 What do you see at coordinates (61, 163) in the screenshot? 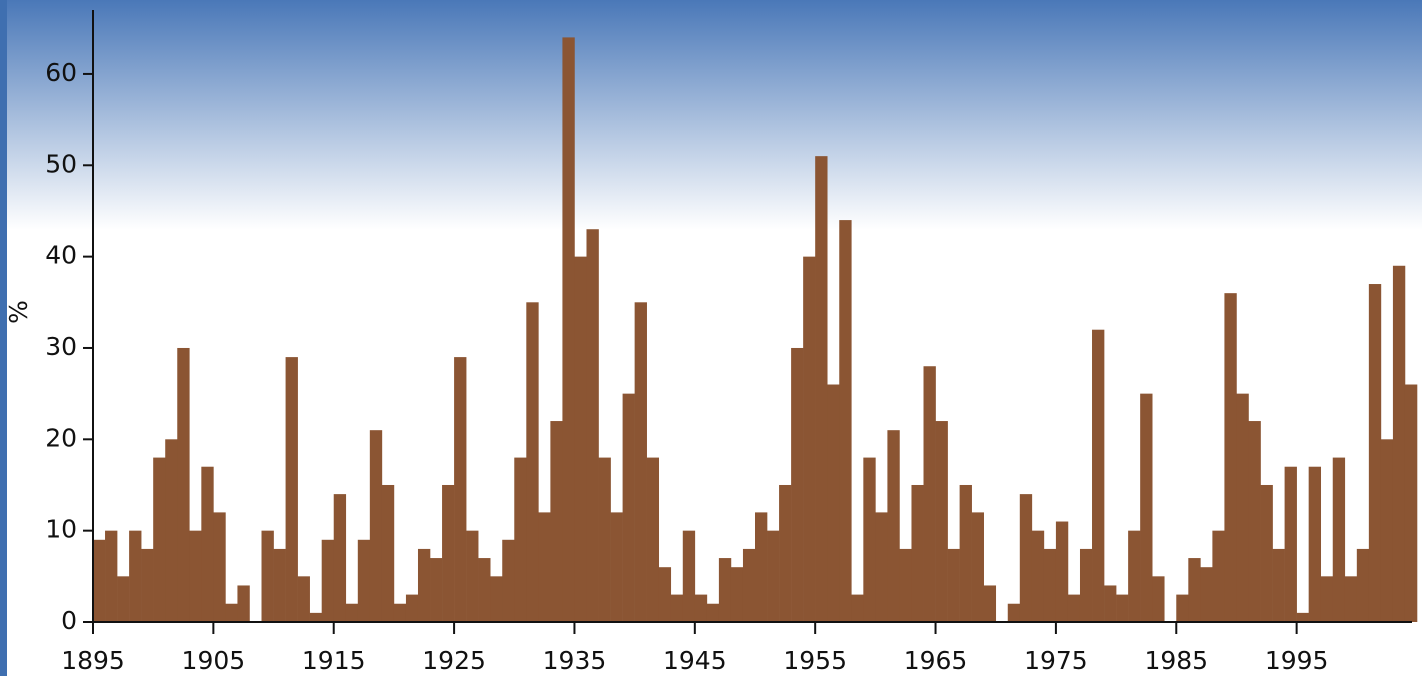
I see `y-tick-label: 50` at bounding box center [61, 163].